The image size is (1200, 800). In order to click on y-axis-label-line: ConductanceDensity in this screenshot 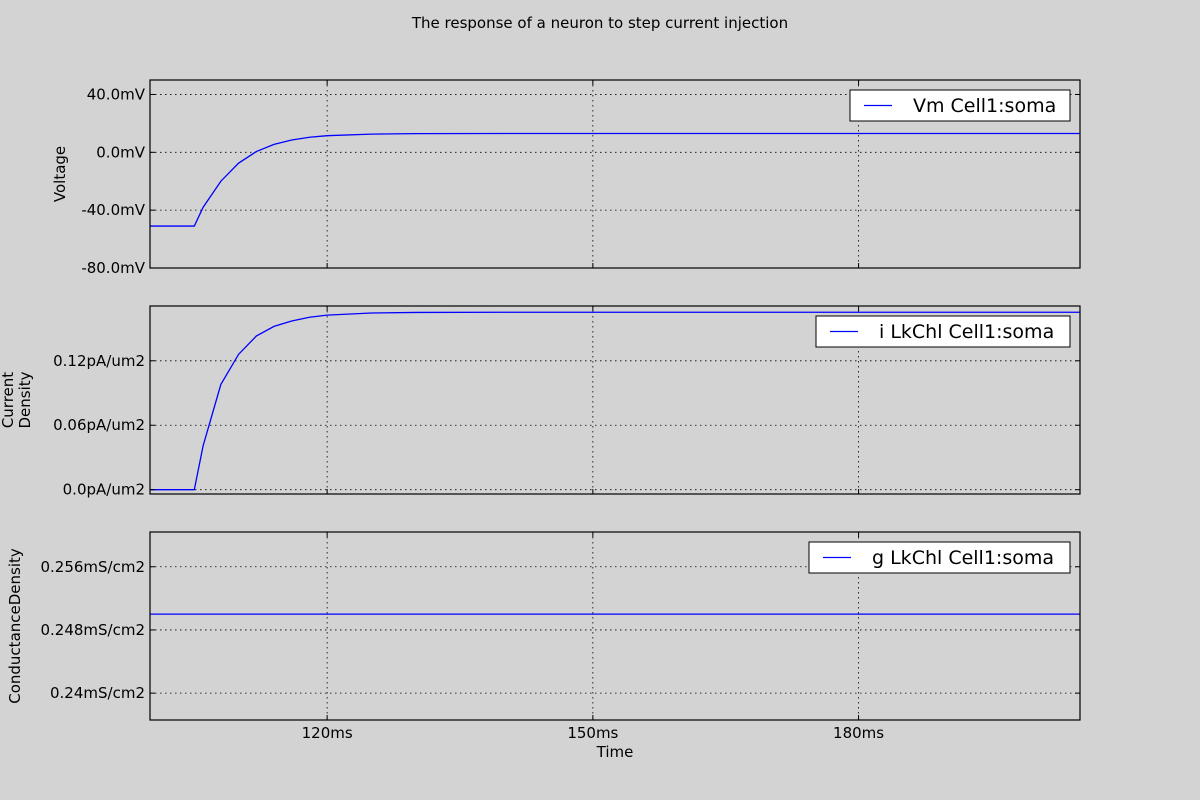, I will do `click(15, 626)`.